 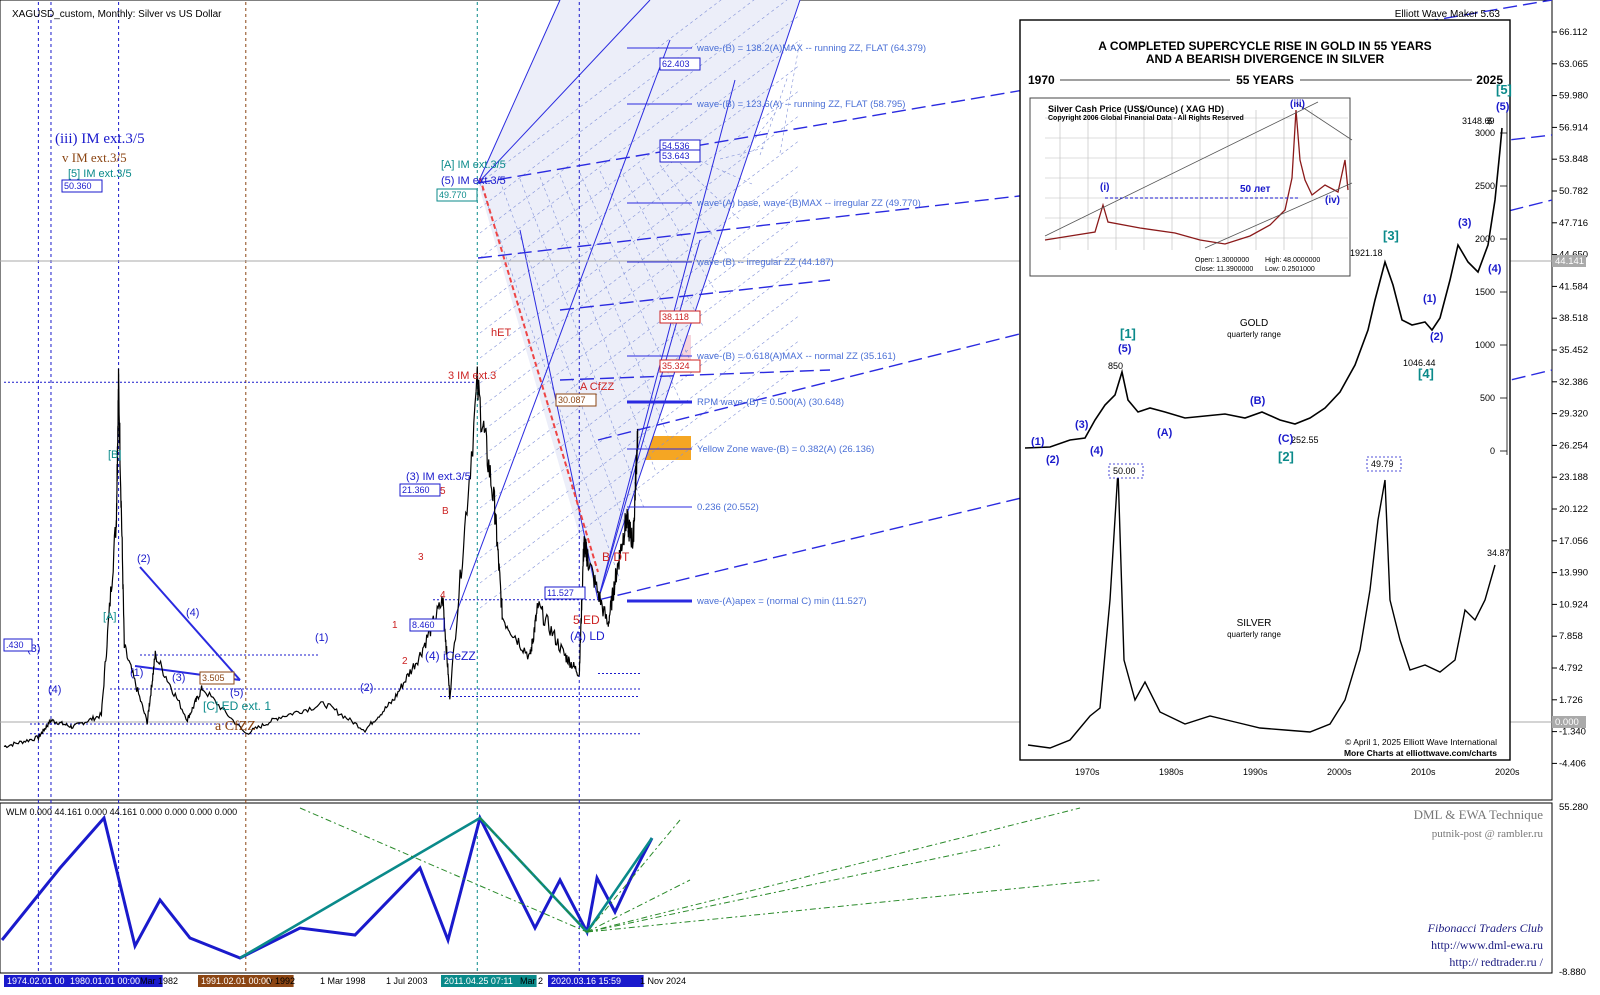 I want to click on fib-level-label: wave-(A)apex = (normal C) min (11.527), so click(x=781, y=601).